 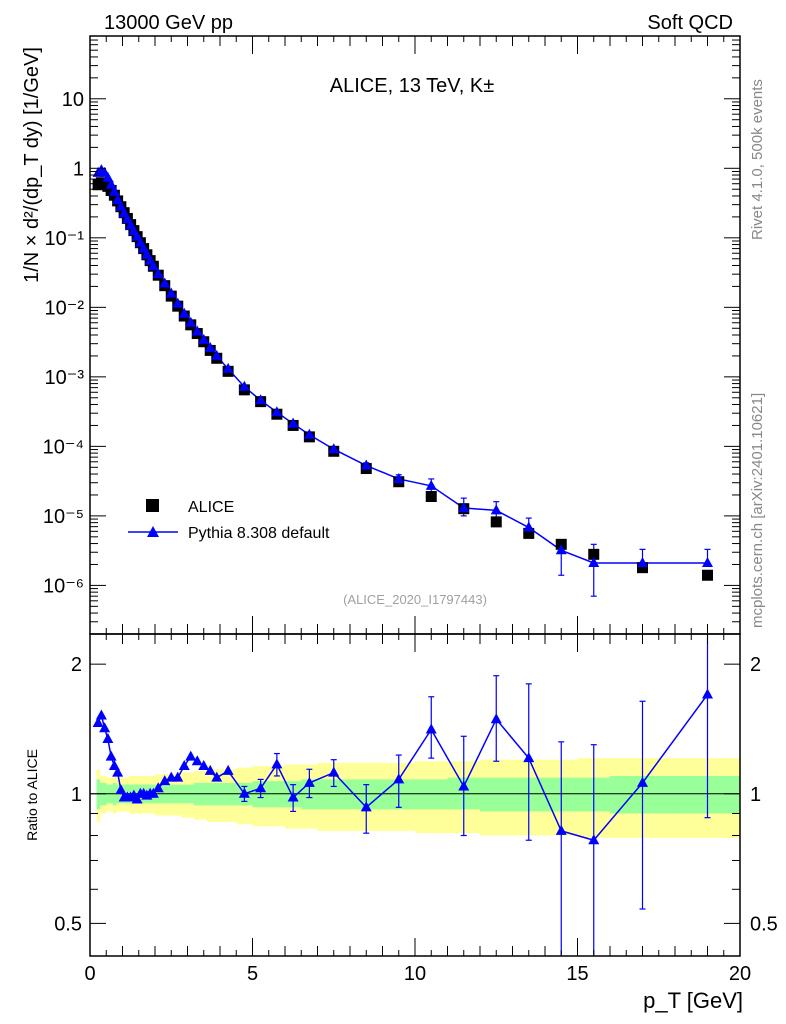 What do you see at coordinates (76, 665) in the screenshot?
I see `ratio-y-tick-label: 2` at bounding box center [76, 665].